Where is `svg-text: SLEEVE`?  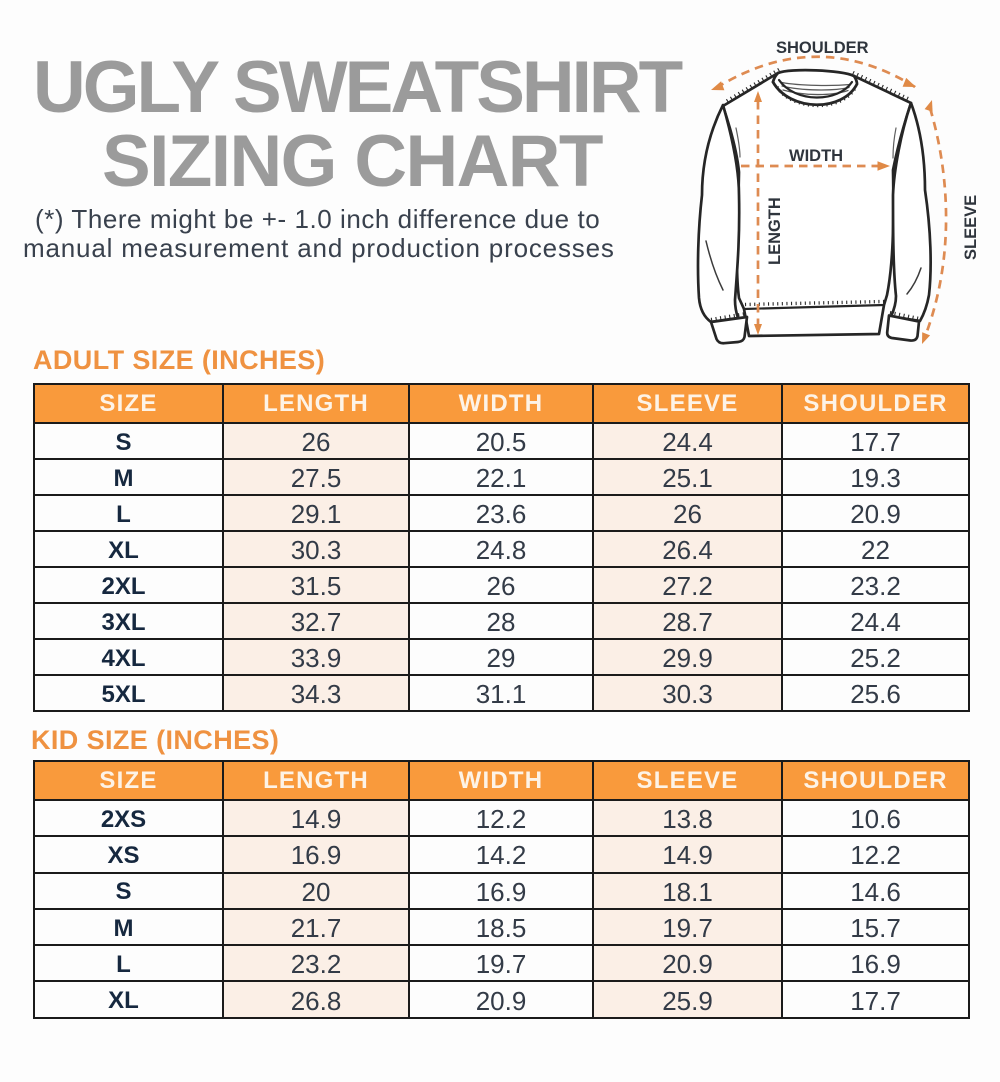
svg-text: SLEEVE is located at coordinates (971, 227).